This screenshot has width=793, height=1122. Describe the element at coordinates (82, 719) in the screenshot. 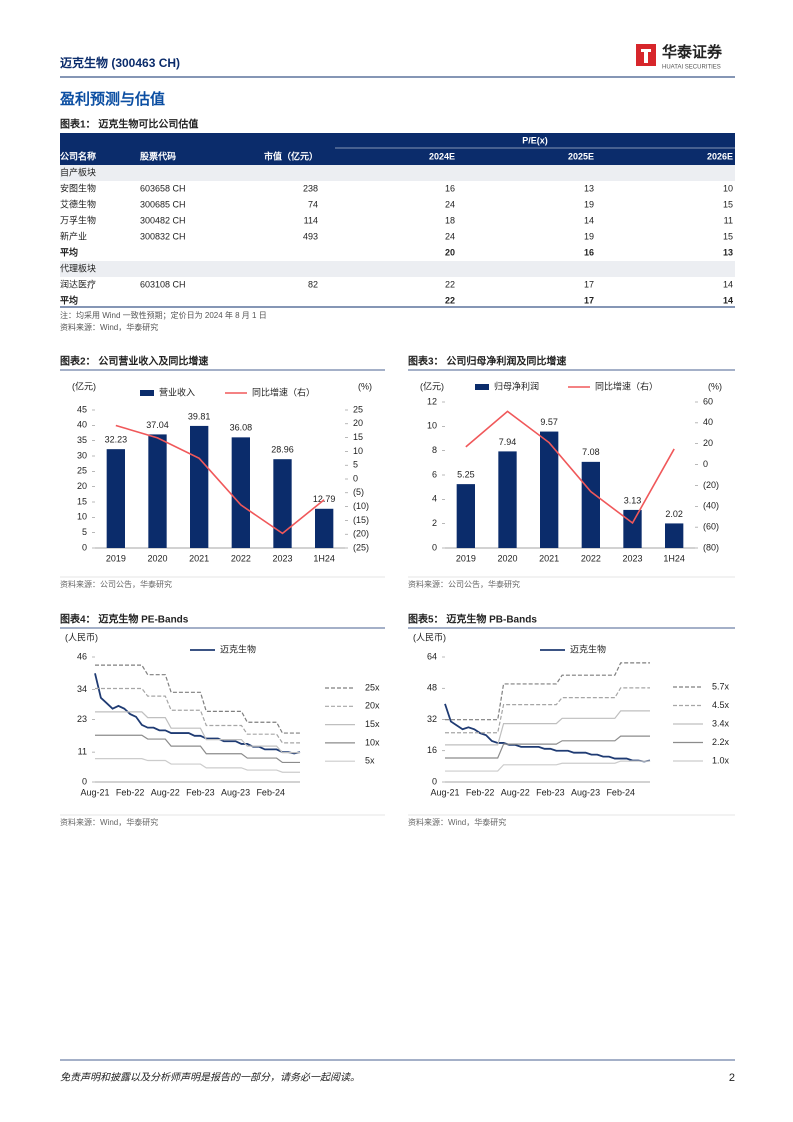

I see `y-tick-label: 23` at that location.